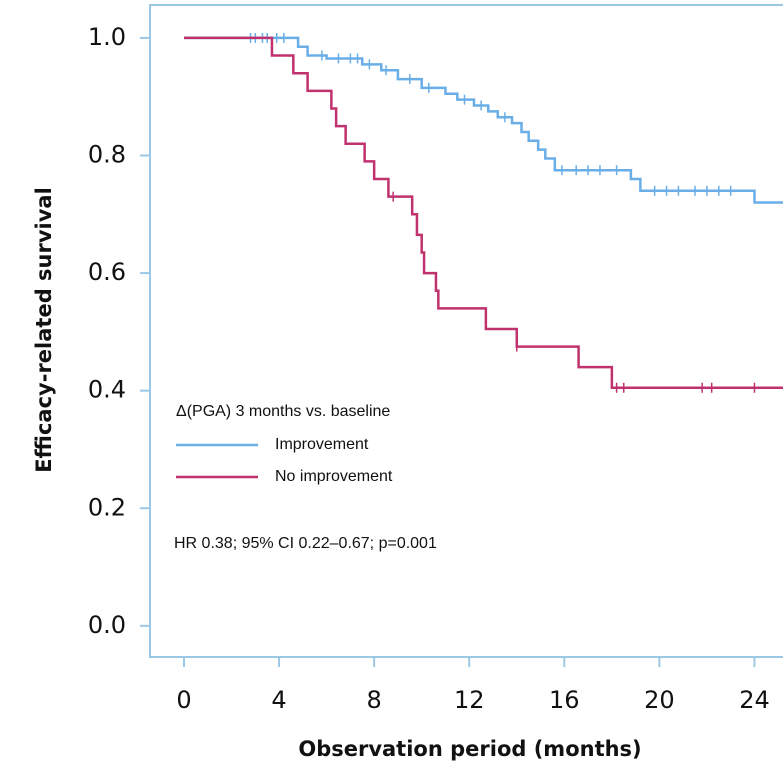  What do you see at coordinates (564, 700) in the screenshot?
I see `x-tick-label: 16` at bounding box center [564, 700].